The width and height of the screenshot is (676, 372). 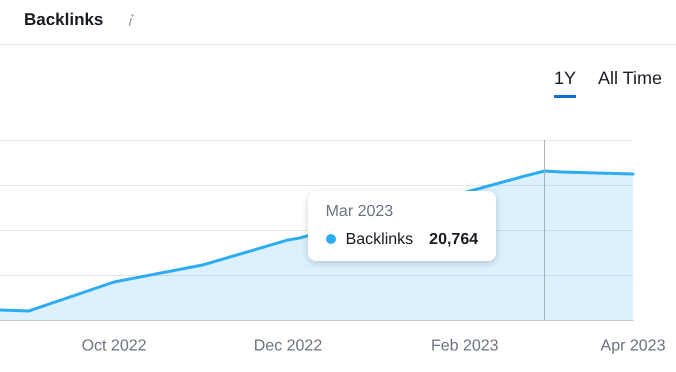 What do you see at coordinates (64, 20) in the screenshot?
I see `chart-title: Backlinks` at bounding box center [64, 20].